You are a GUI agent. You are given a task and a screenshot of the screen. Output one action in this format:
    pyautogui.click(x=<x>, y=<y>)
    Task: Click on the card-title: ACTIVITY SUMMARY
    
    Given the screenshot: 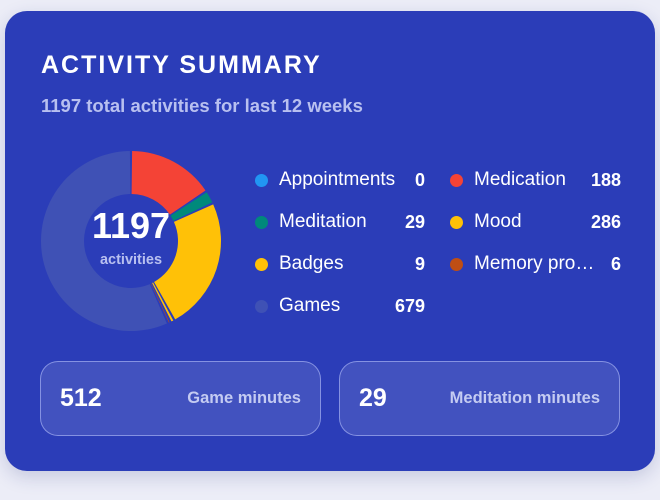 What is the action you would take?
    pyautogui.click(x=181, y=65)
    